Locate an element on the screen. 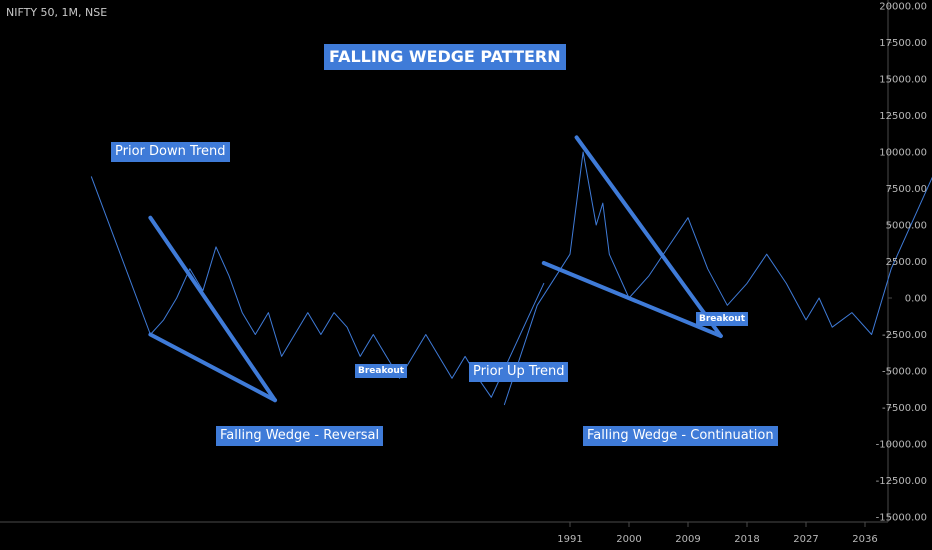 This screenshot has width=932, height=550. y-tick-label: -15000.00 is located at coordinates (901, 518).